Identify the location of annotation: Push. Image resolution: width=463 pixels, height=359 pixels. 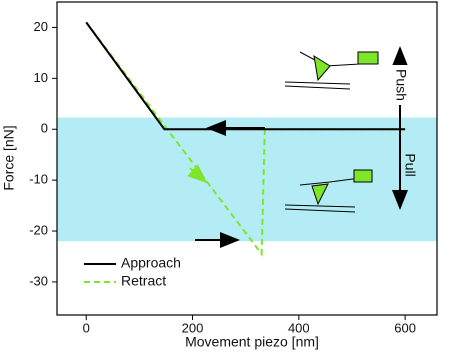
(401, 85).